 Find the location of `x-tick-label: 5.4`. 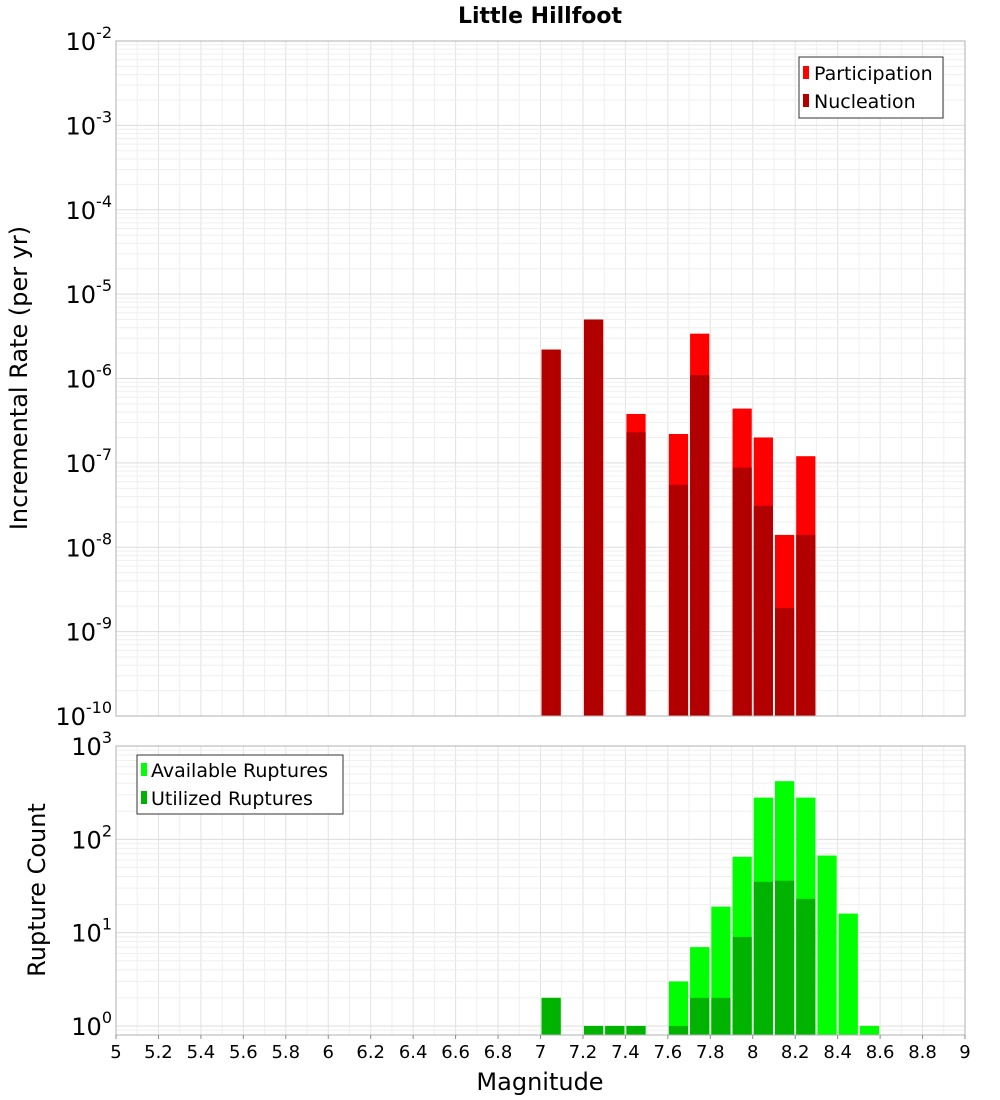

x-tick-label: 5.4 is located at coordinates (201, 1052).